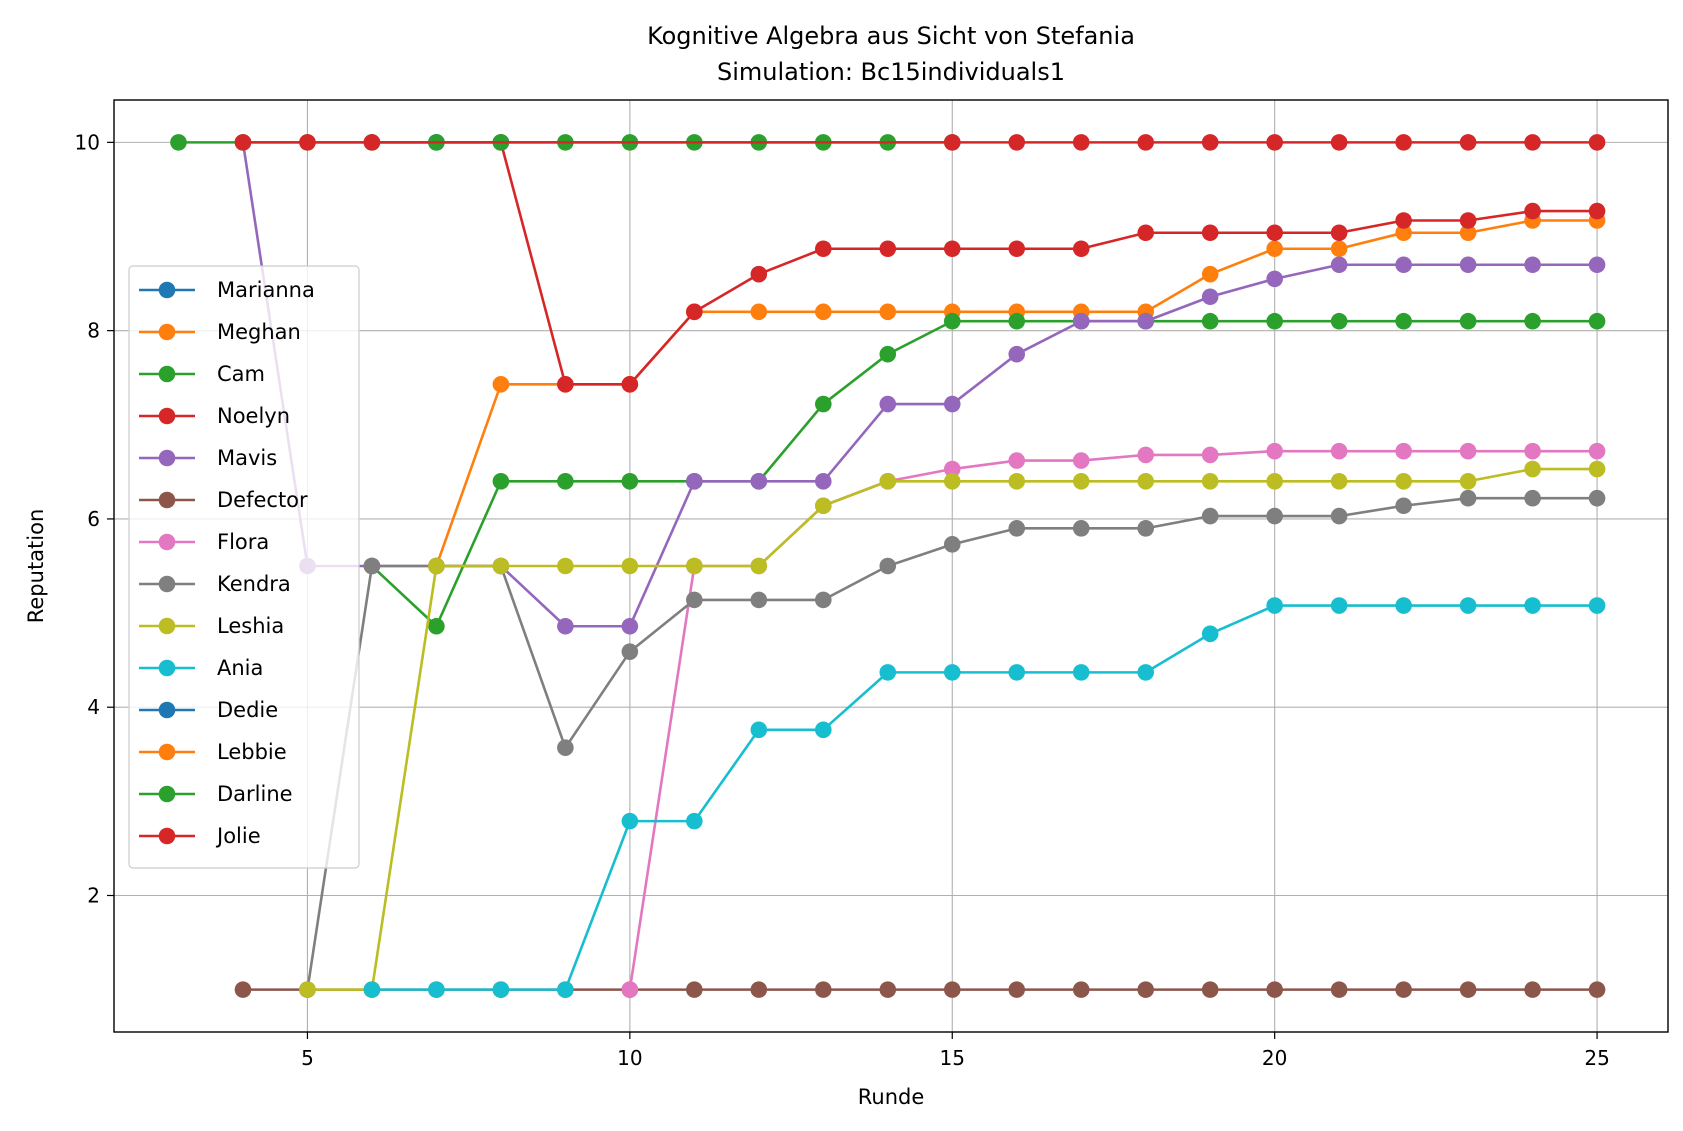 The height and width of the screenshot is (1131, 1683). What do you see at coordinates (220, 332) in the screenshot?
I see `legend-item: Meghan` at bounding box center [220, 332].